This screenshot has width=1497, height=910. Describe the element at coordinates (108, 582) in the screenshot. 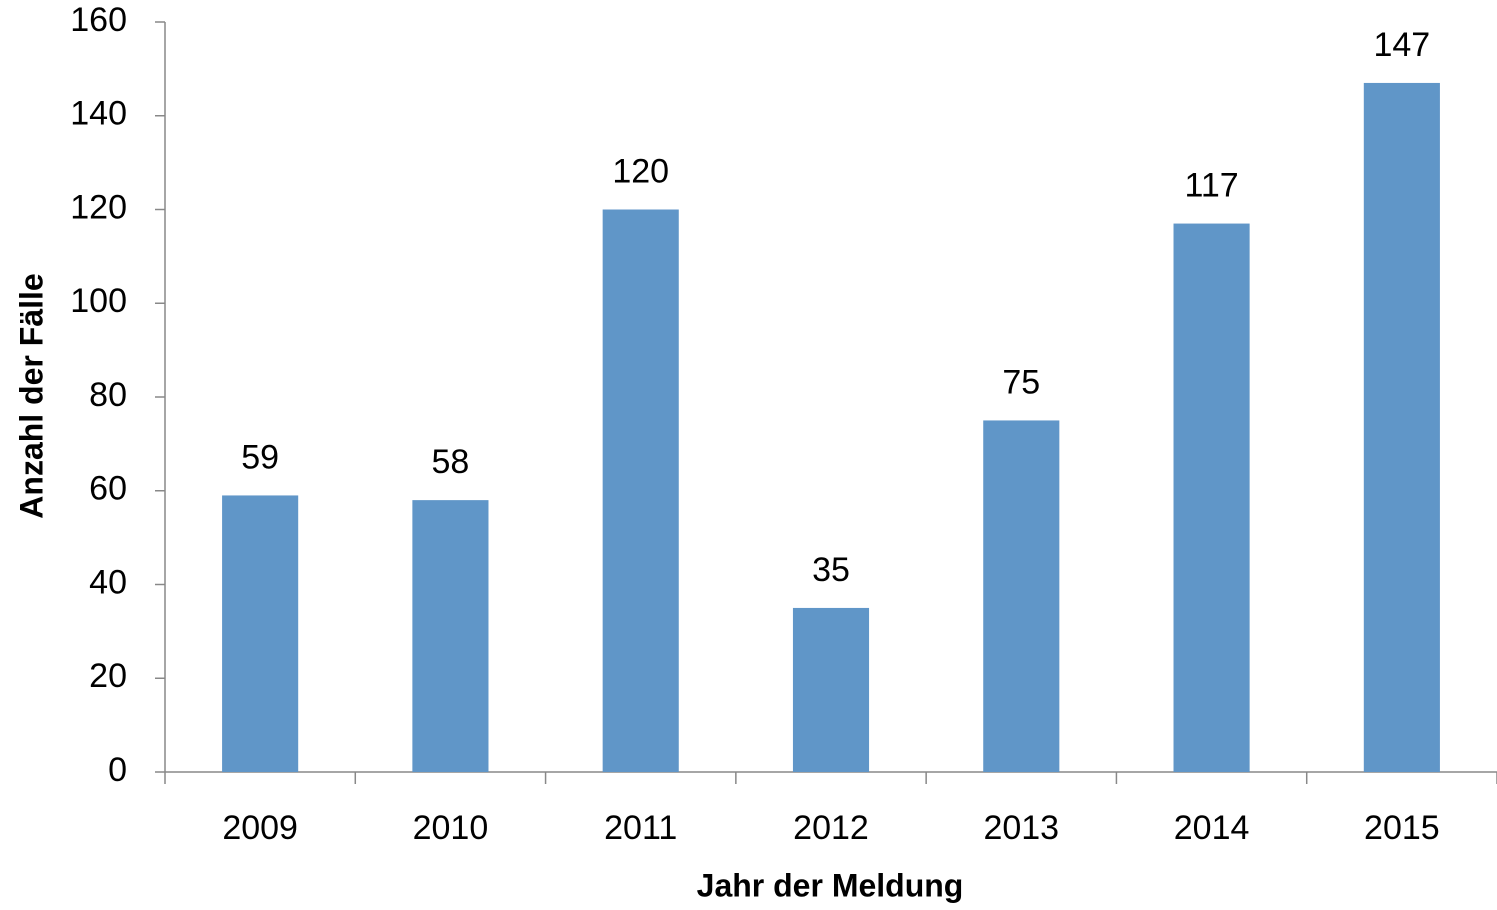

I see `y-tick-label: 40` at that location.